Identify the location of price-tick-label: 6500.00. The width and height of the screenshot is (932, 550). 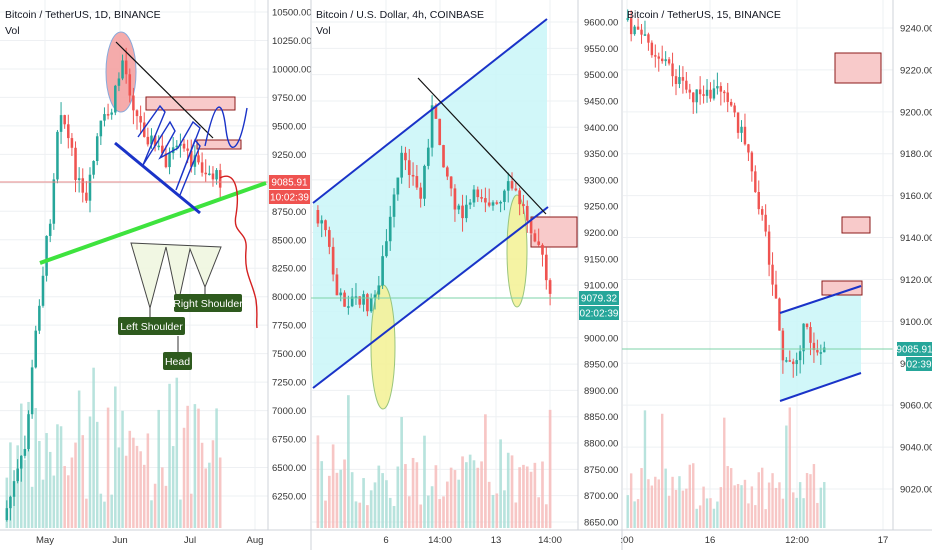
(289, 468).